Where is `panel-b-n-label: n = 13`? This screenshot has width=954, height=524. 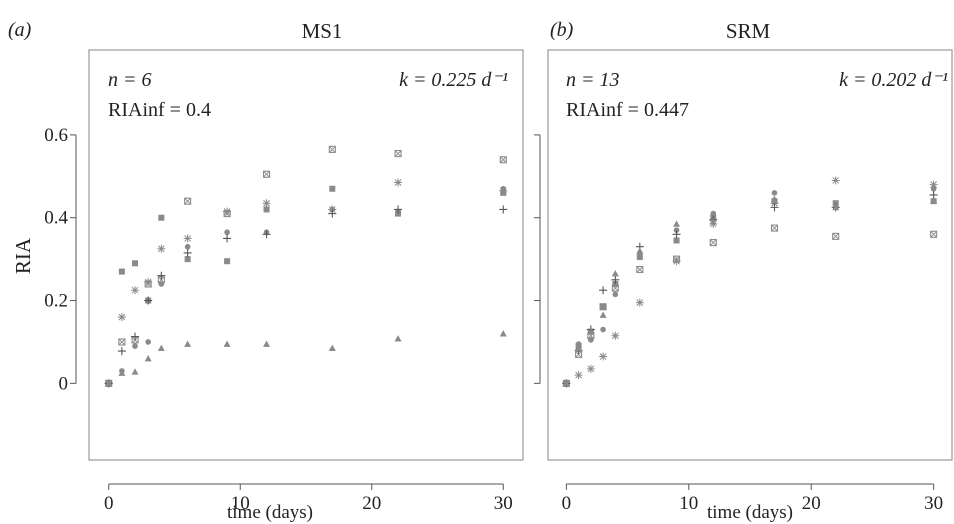 panel-b-n-label: n = 13 is located at coordinates (593, 80).